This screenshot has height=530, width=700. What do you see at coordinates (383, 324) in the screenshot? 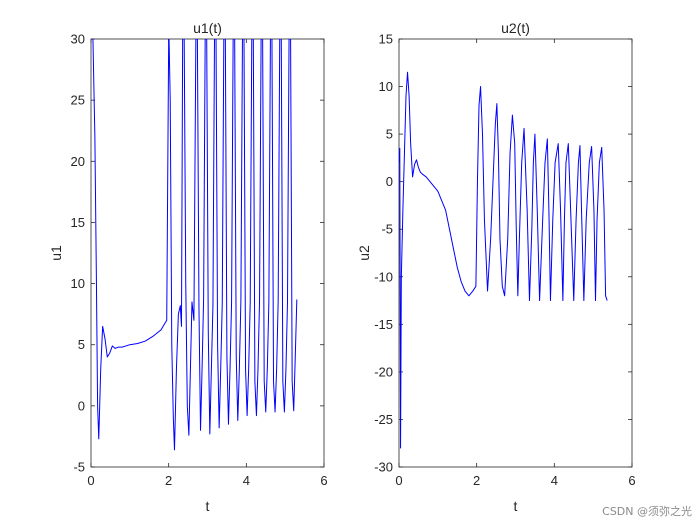
I see `y-tick-label: -15` at bounding box center [383, 324].